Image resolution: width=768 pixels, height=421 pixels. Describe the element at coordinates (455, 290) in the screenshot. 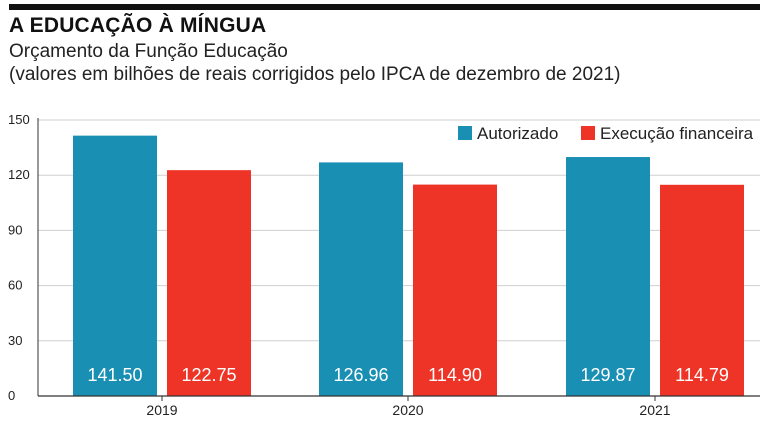

I see `bar-execucao-2020` at that location.